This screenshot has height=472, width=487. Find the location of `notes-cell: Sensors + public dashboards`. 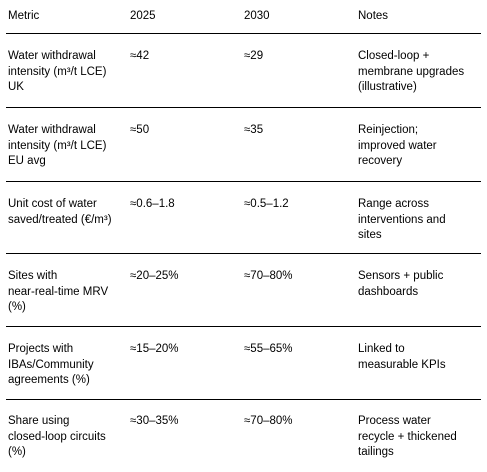

notes-cell: Sensors + public dashboards is located at coordinates (401, 284).